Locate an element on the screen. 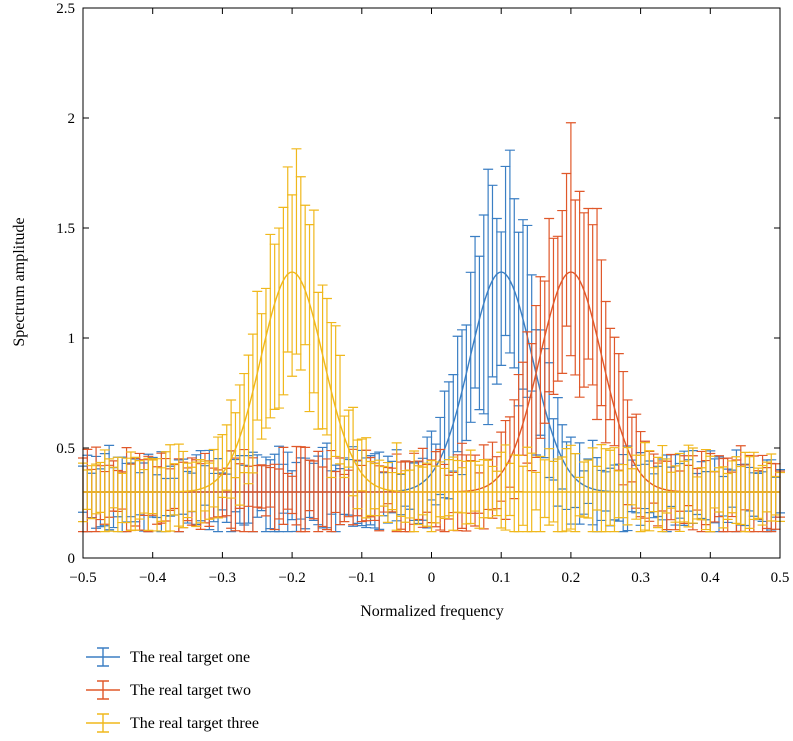 The width and height of the screenshot is (793, 741). legend-item: The real target one is located at coordinates (168, 657).